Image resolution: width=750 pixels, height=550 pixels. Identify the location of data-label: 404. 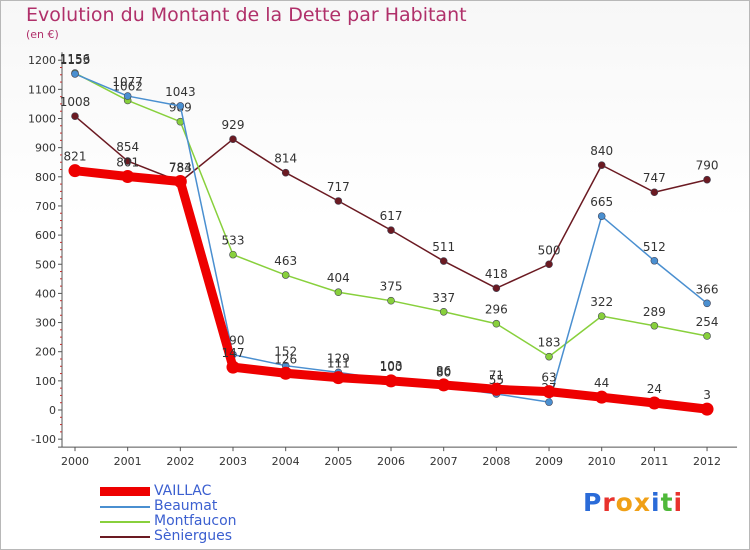
(338, 278).